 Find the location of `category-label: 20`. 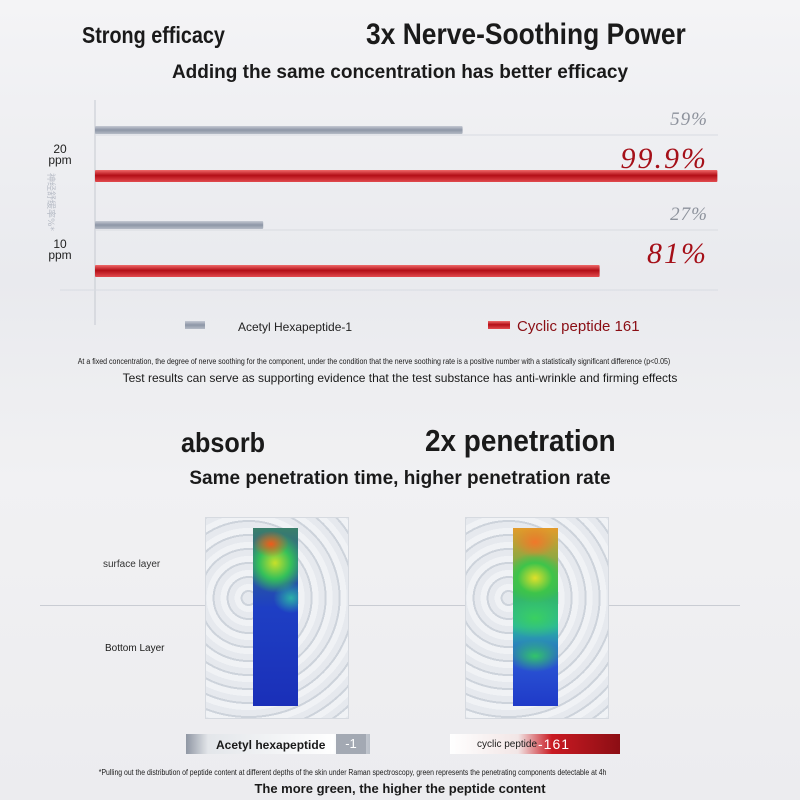

category-label: 20 is located at coordinates (60, 149).